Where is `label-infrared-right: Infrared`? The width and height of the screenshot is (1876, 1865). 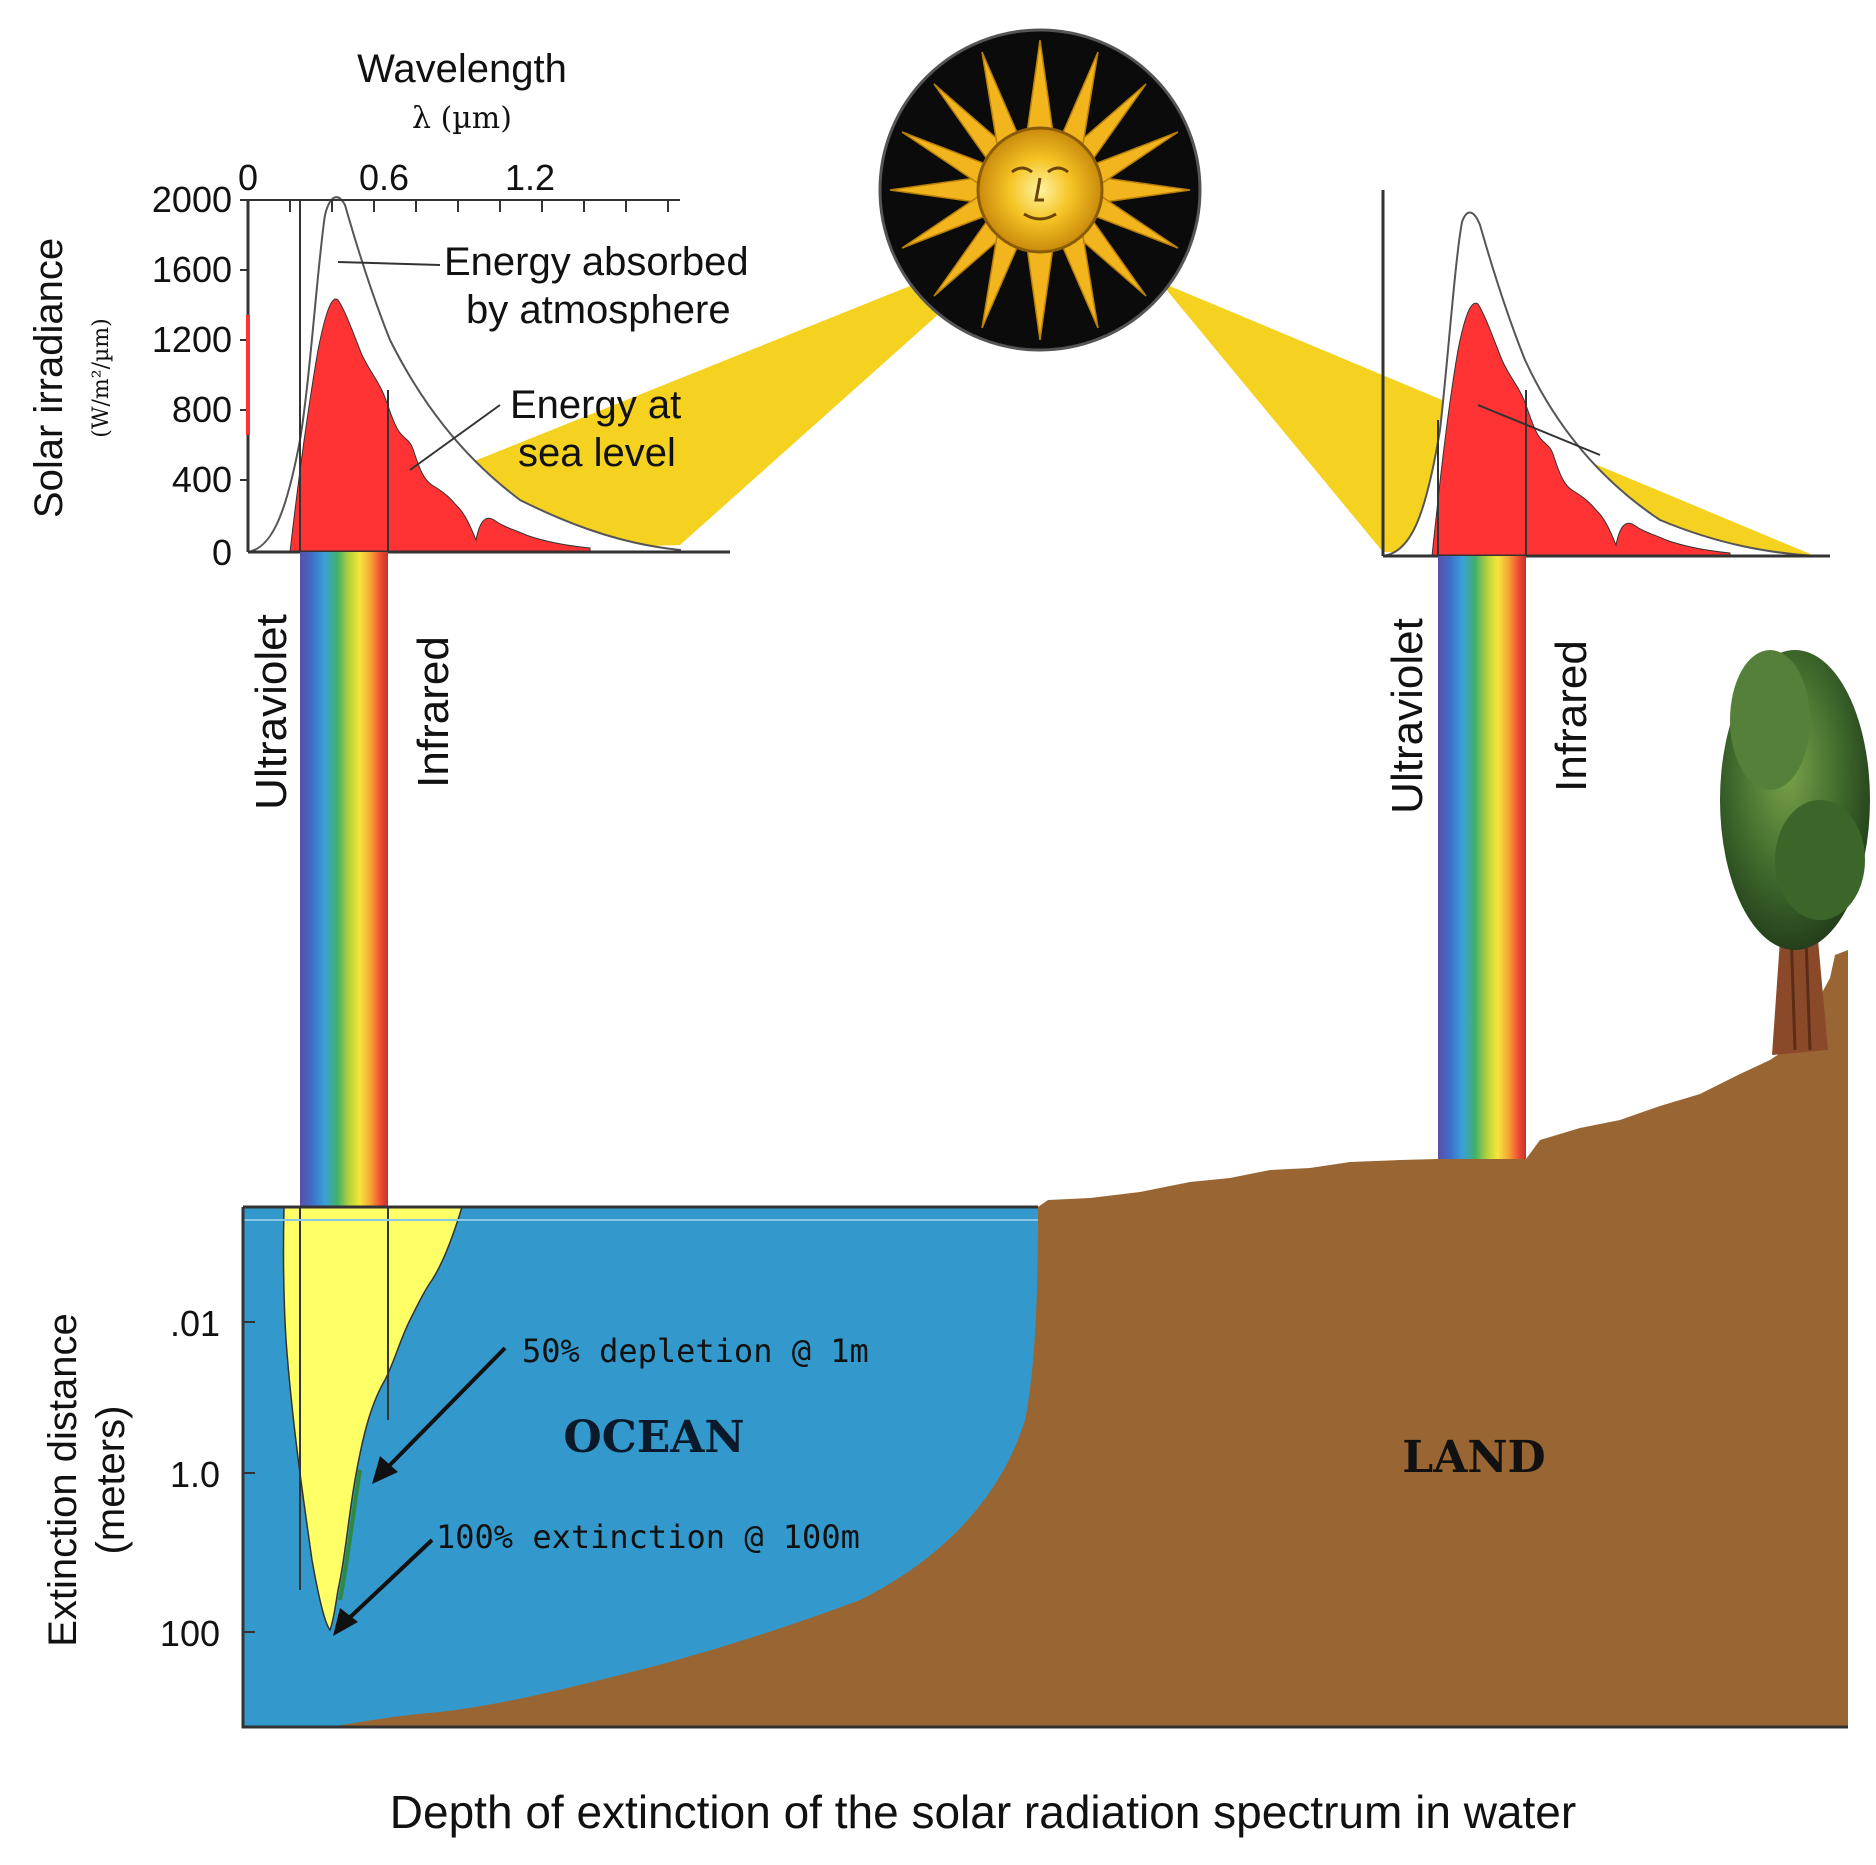
label-infrared-right: Infrared is located at coordinates (1571, 716).